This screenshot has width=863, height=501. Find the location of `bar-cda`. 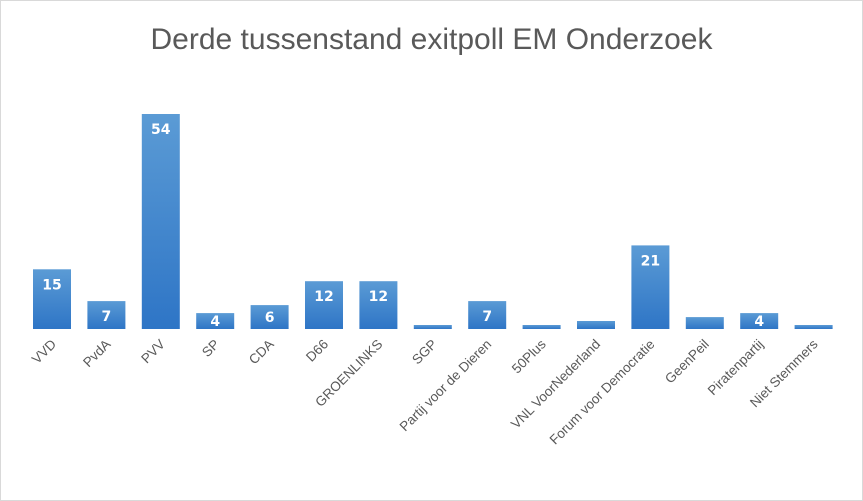

bar-cda is located at coordinates (269, 317).